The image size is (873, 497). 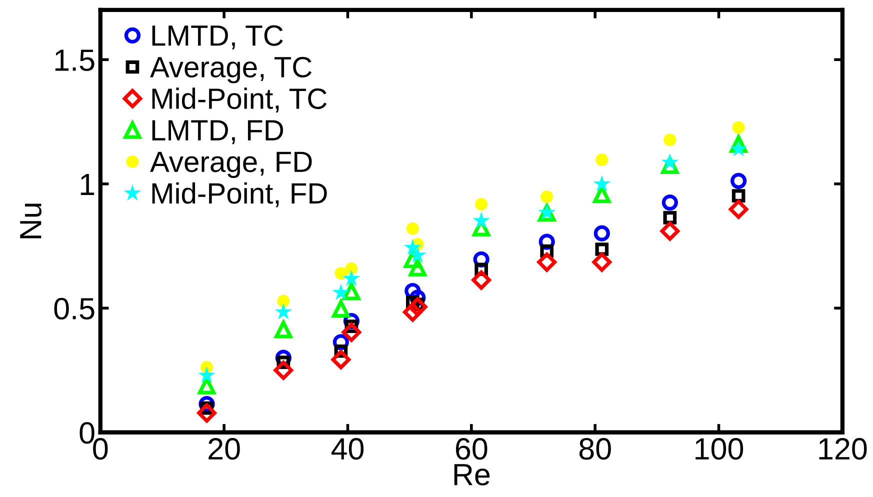 I want to click on x-tick-label: 120, so click(x=843, y=449).